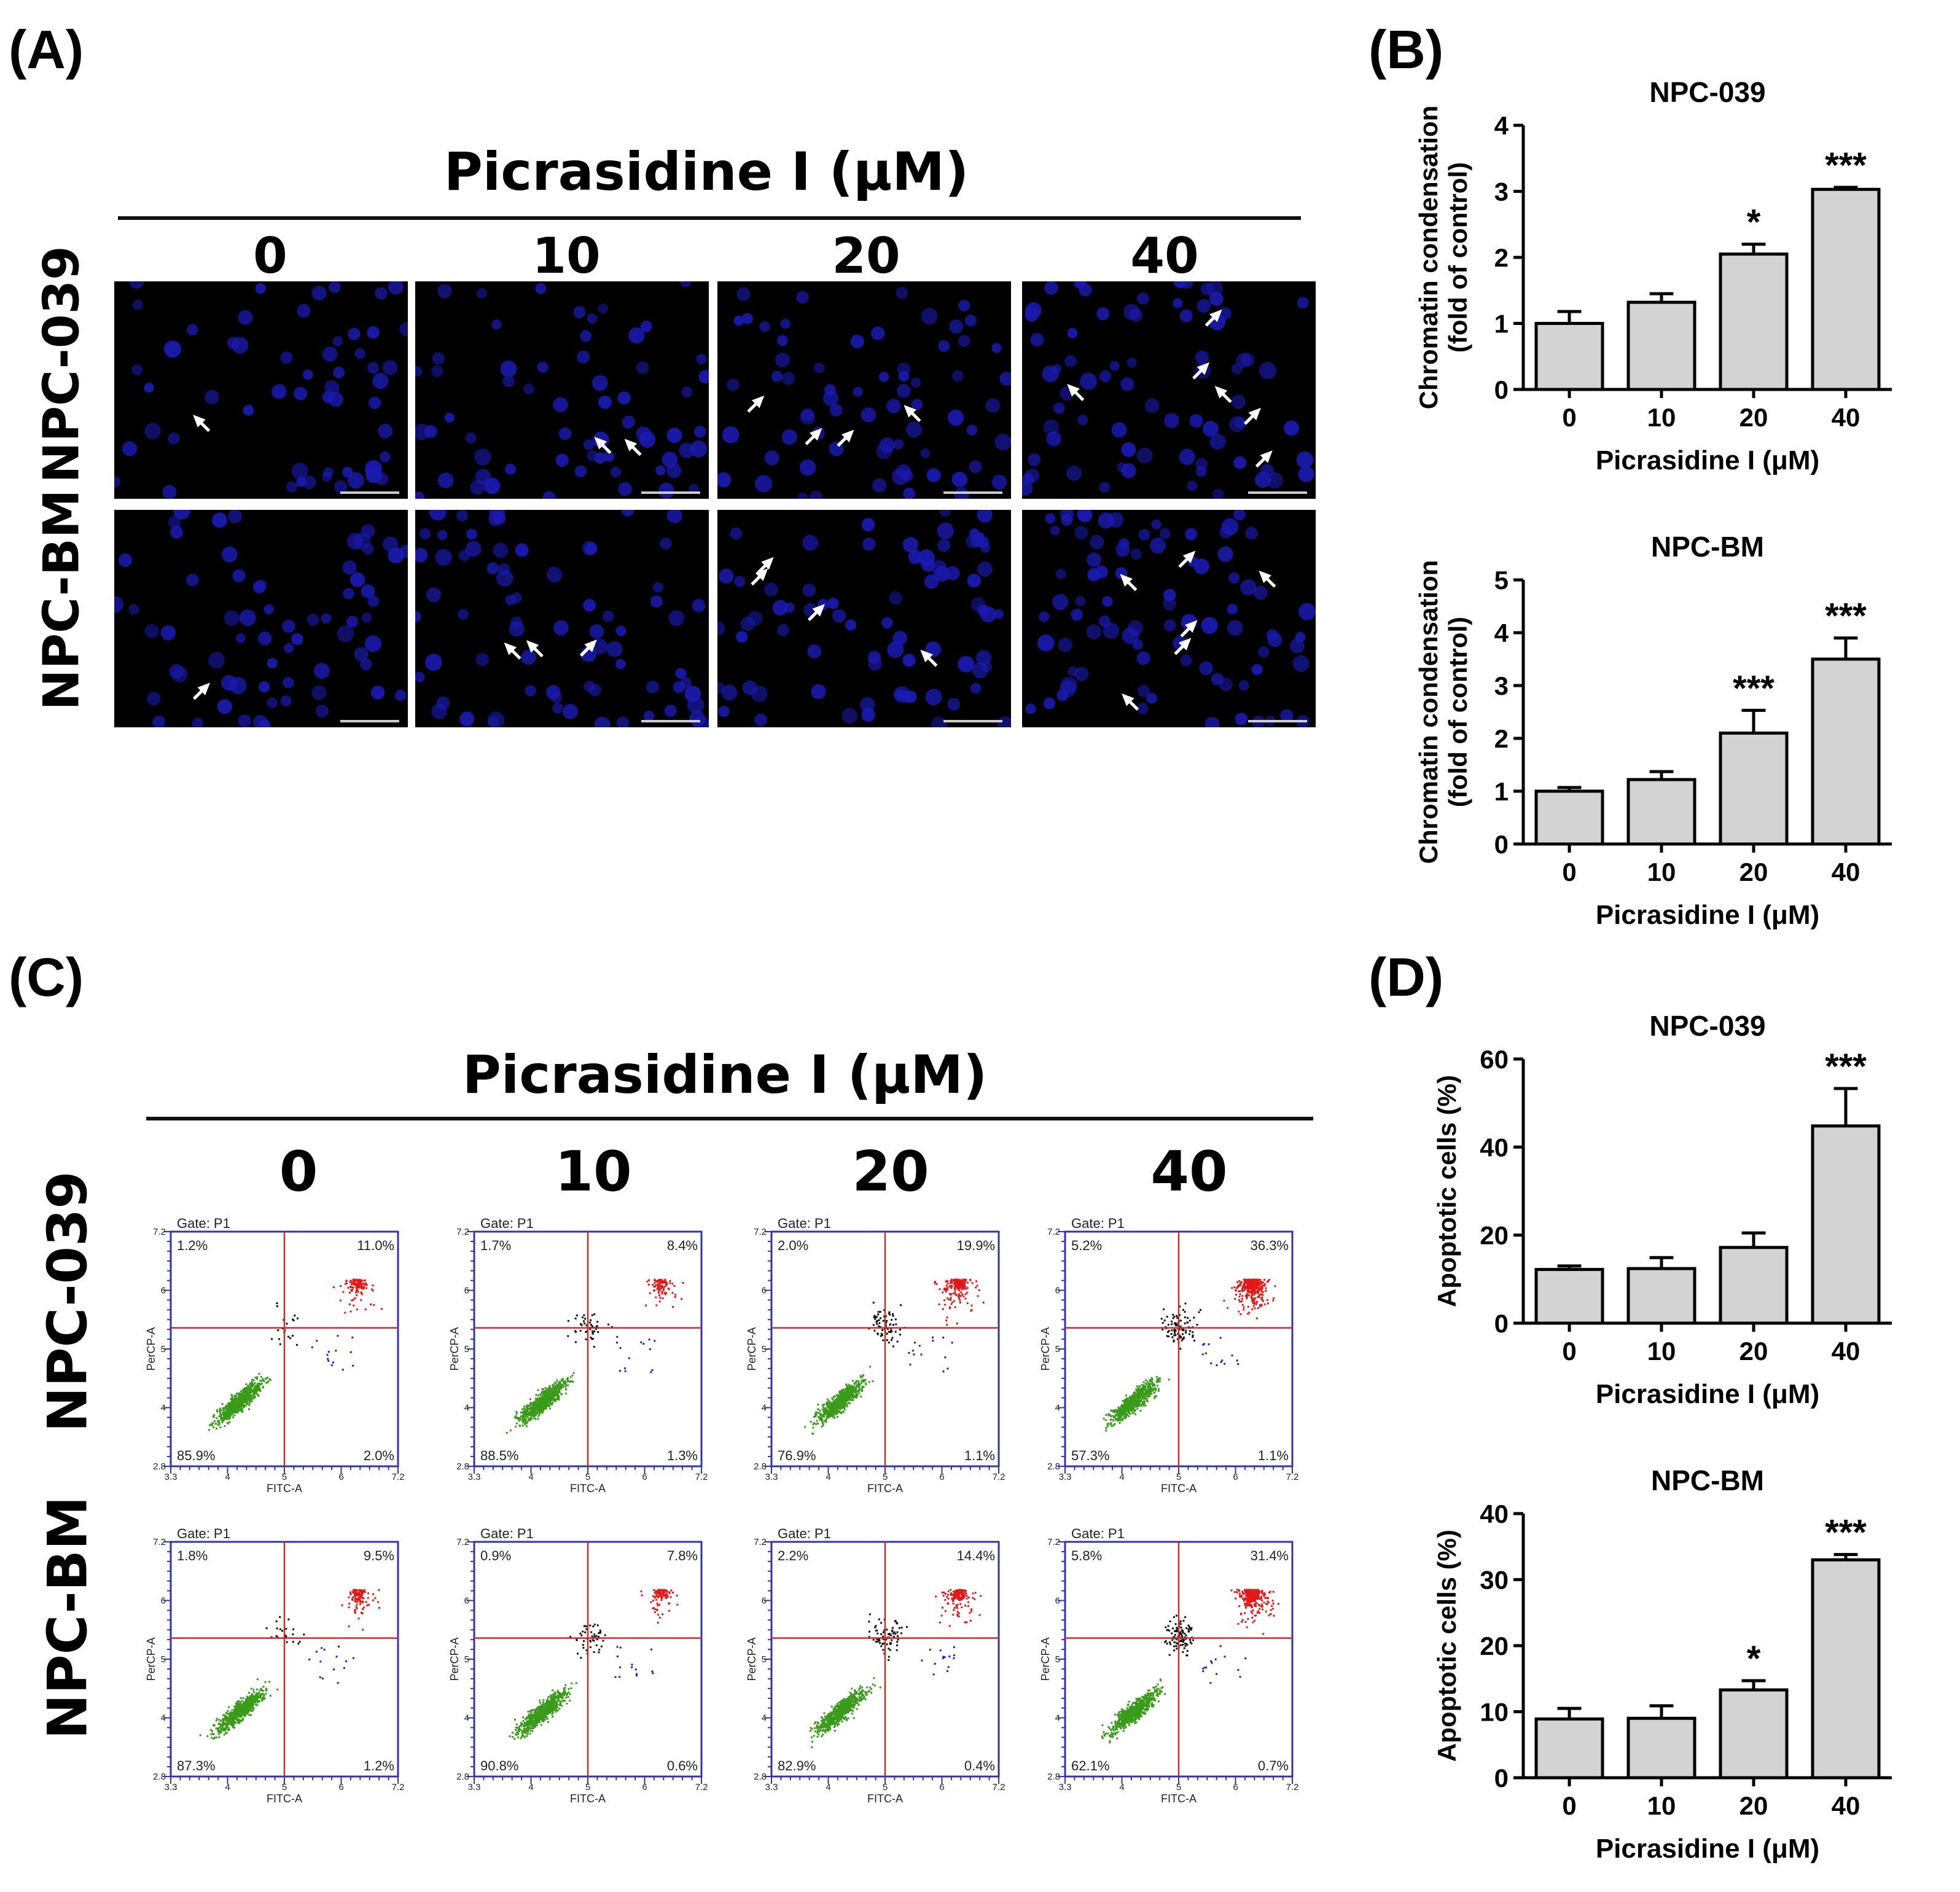  What do you see at coordinates (1086, 1246) in the screenshot?
I see `quadrant-ul: 5.2%` at bounding box center [1086, 1246].